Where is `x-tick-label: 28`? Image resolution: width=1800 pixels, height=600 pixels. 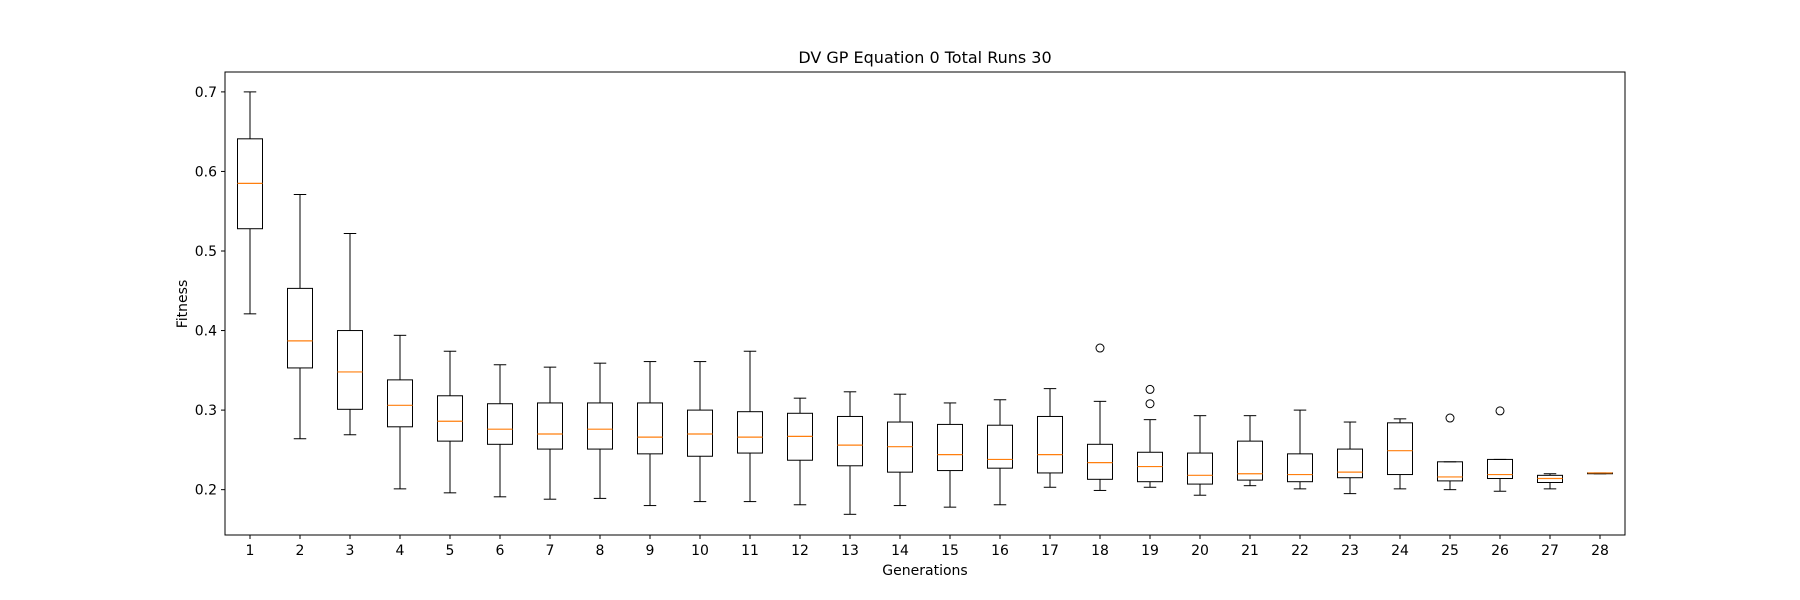 x-tick-label: 28 is located at coordinates (1600, 551).